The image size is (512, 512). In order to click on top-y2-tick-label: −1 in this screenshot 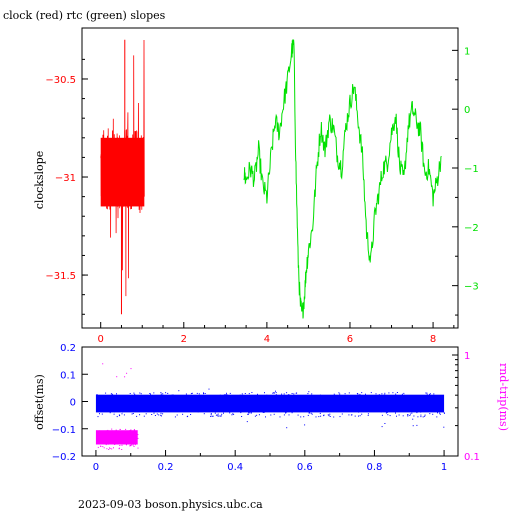, I will do `click(471, 169)`.